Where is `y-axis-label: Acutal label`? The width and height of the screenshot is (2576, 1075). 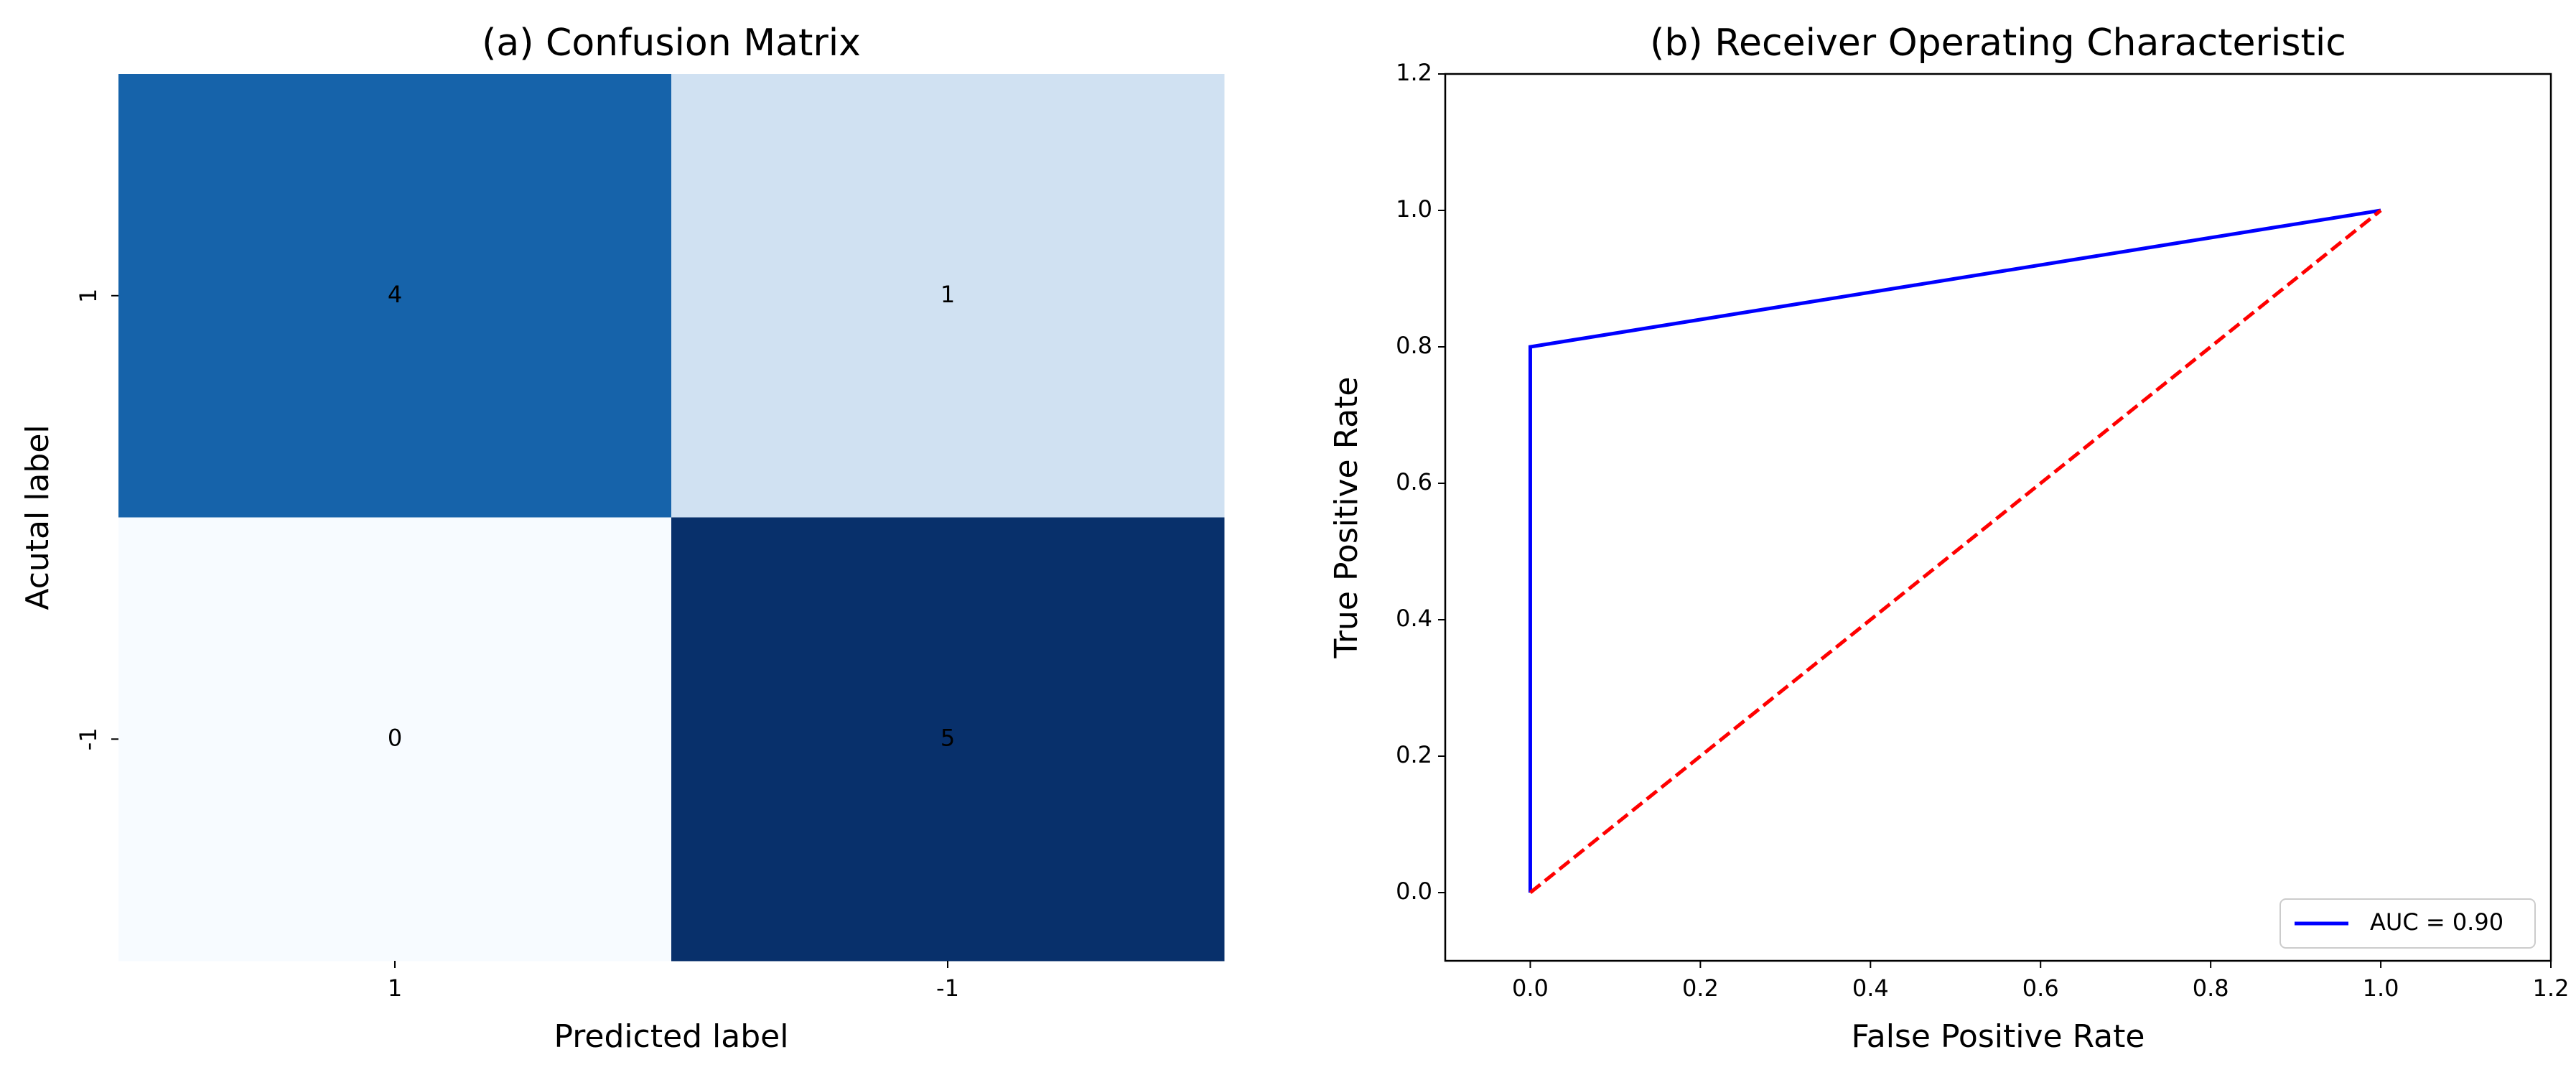
y-axis-label: Acutal label is located at coordinates (37, 517).